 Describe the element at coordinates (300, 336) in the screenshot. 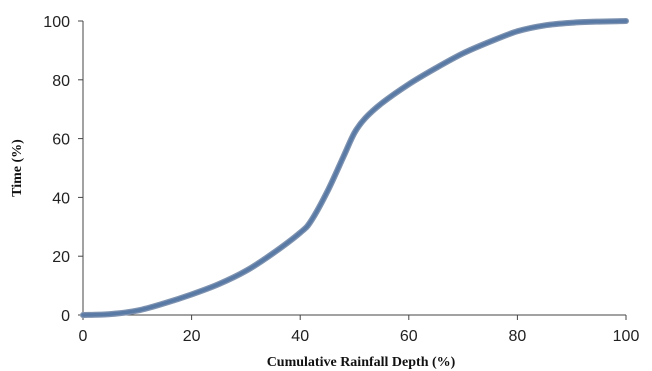

I see `x-tick-label: 40` at that location.